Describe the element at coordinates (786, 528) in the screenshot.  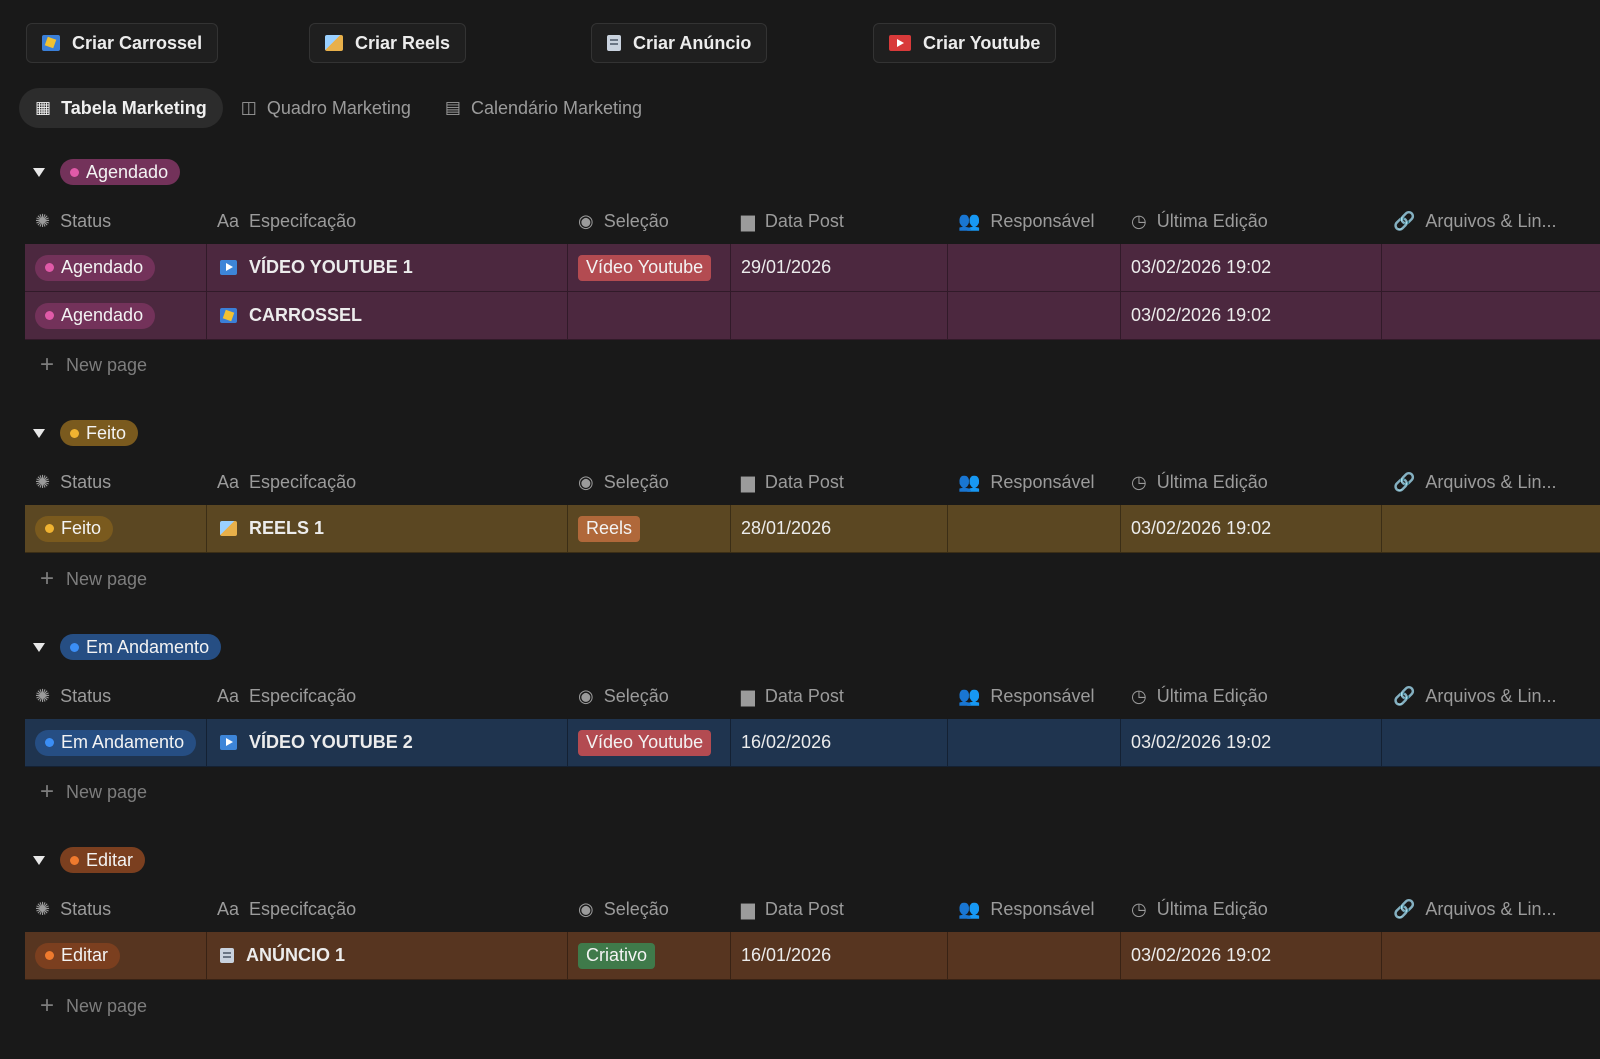
I see `date-cell: 28/01/2026` at that location.